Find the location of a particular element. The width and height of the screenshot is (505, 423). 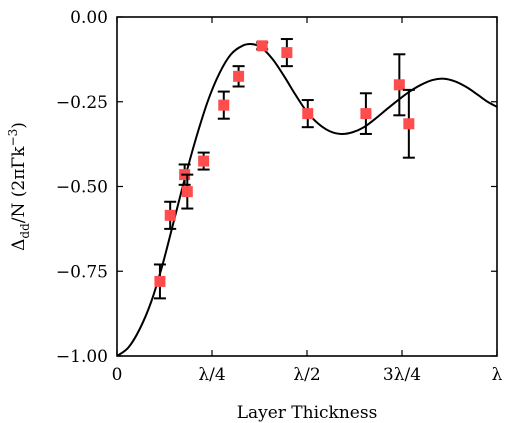

y-label-rest: /N (2πΓk is located at coordinates (19, 184).